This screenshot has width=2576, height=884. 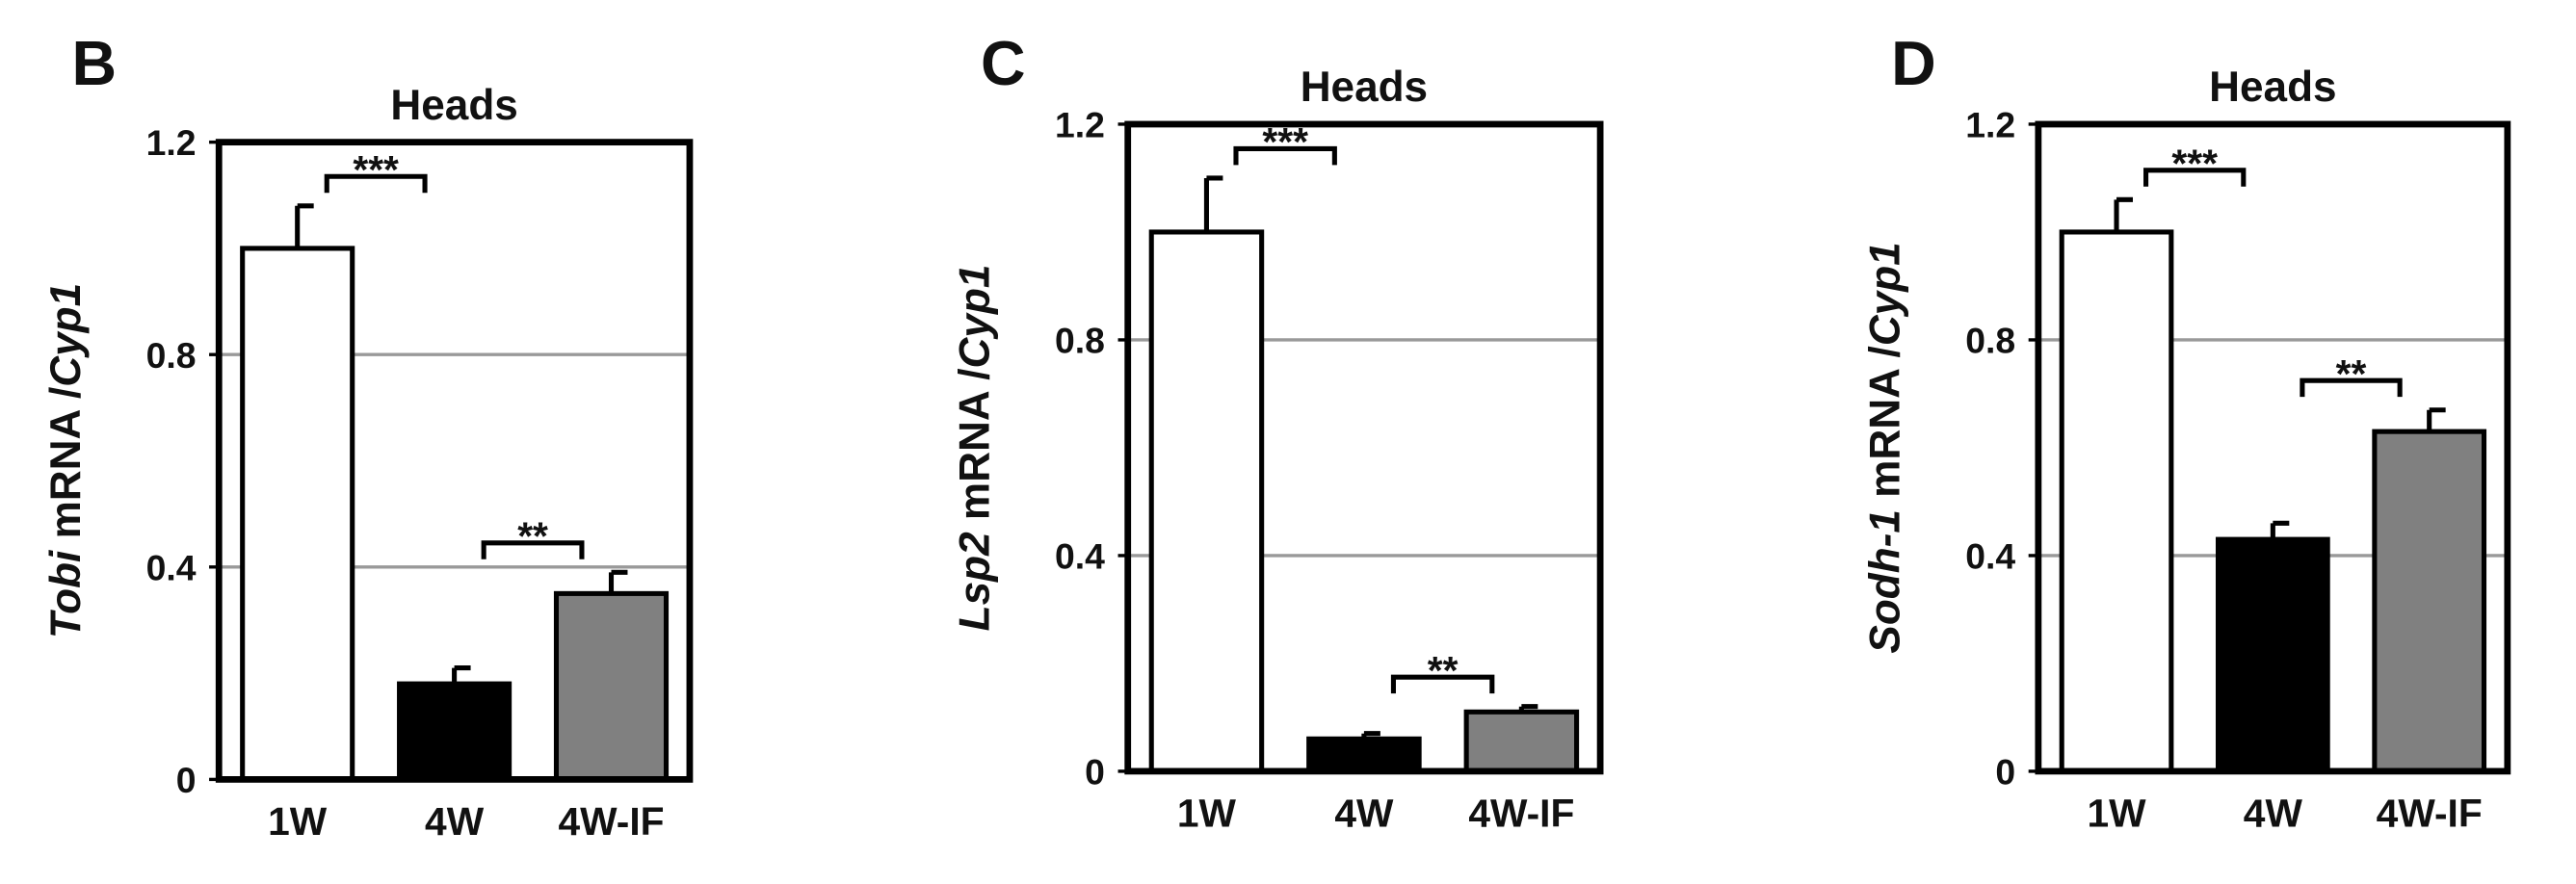 What do you see at coordinates (1886, 581) in the screenshot?
I see `y-axis-label-part: Sodh-1` at bounding box center [1886, 581].